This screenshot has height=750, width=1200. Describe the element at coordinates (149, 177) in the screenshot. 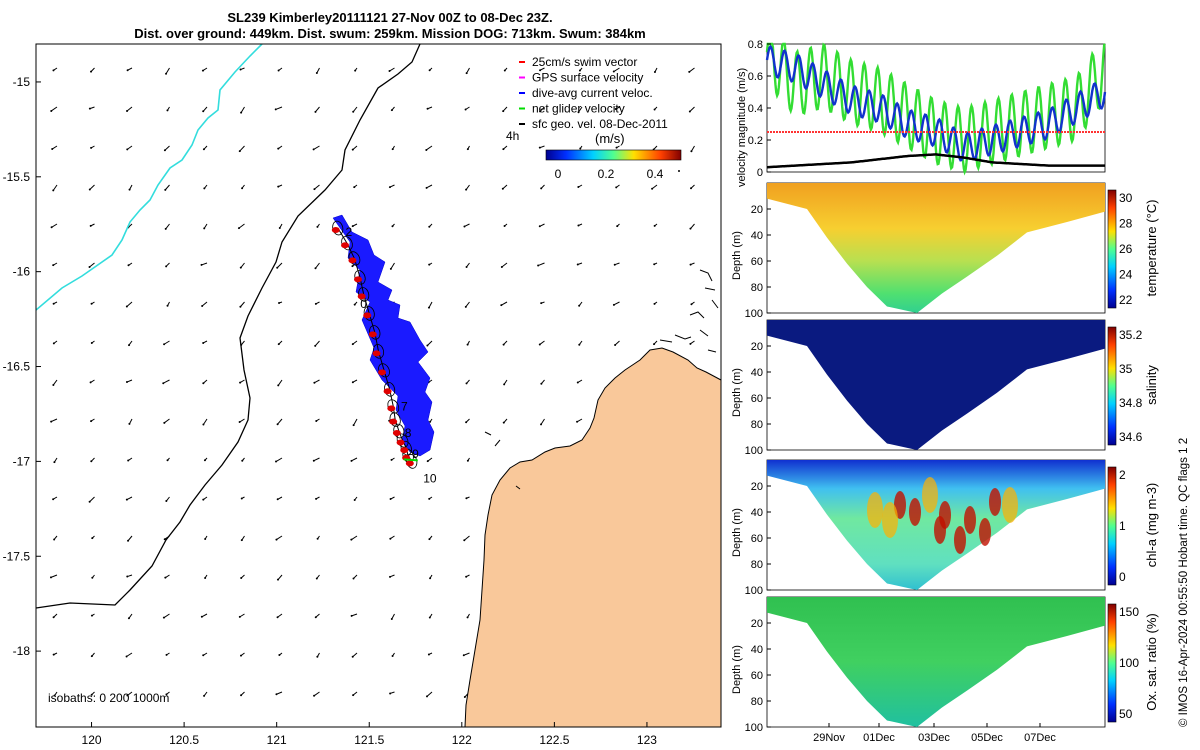

I see `isobath-200m` at that location.